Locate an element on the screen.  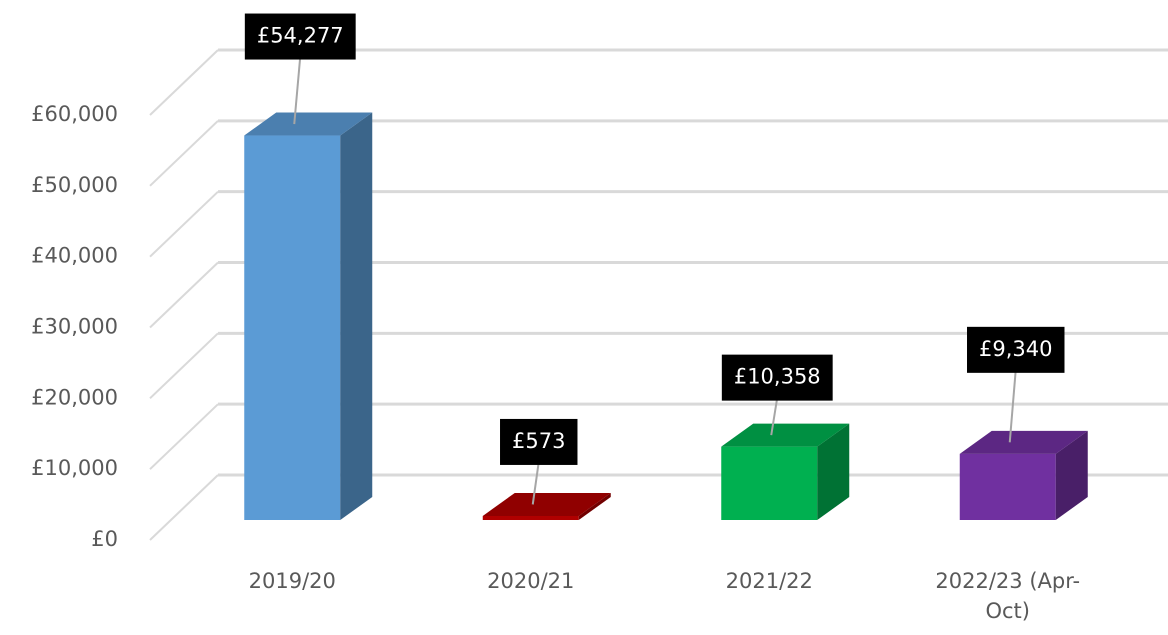
x-tick-label: 2022/23 (Apr-Oct) is located at coordinates (1008, 596).